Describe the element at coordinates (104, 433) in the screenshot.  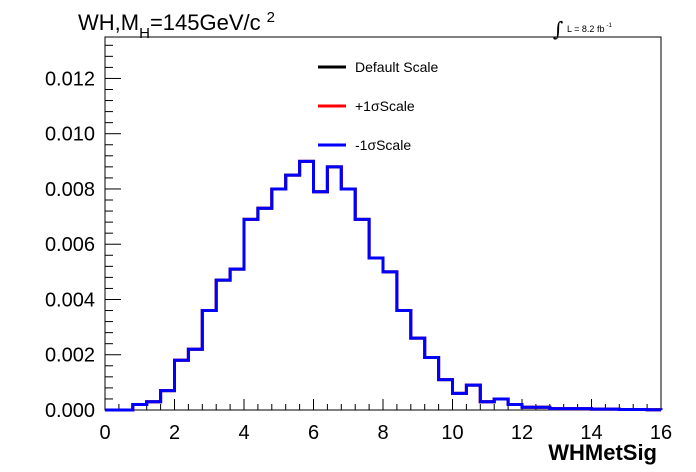
I see `x-tick-label: 0` at that location.